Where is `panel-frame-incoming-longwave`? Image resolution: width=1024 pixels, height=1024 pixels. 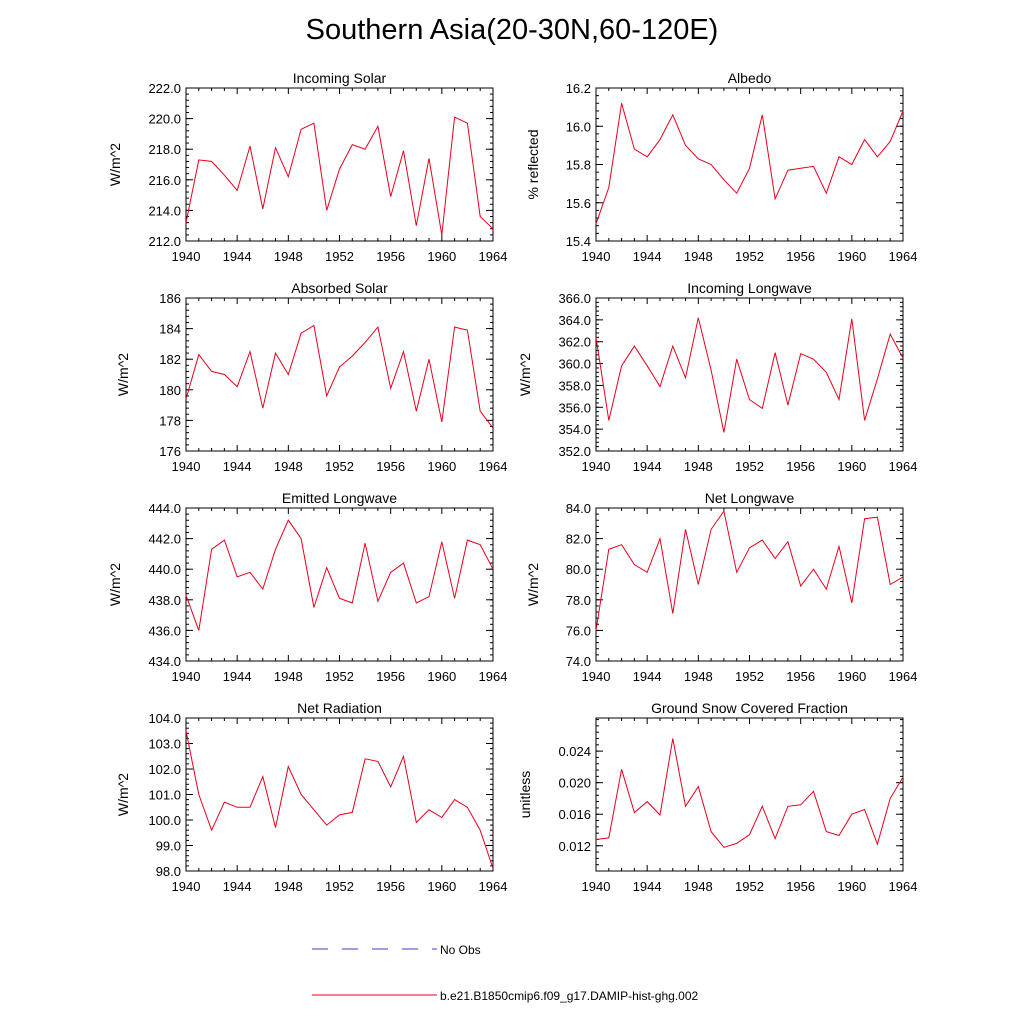
panel-frame-incoming-longwave is located at coordinates (749, 374).